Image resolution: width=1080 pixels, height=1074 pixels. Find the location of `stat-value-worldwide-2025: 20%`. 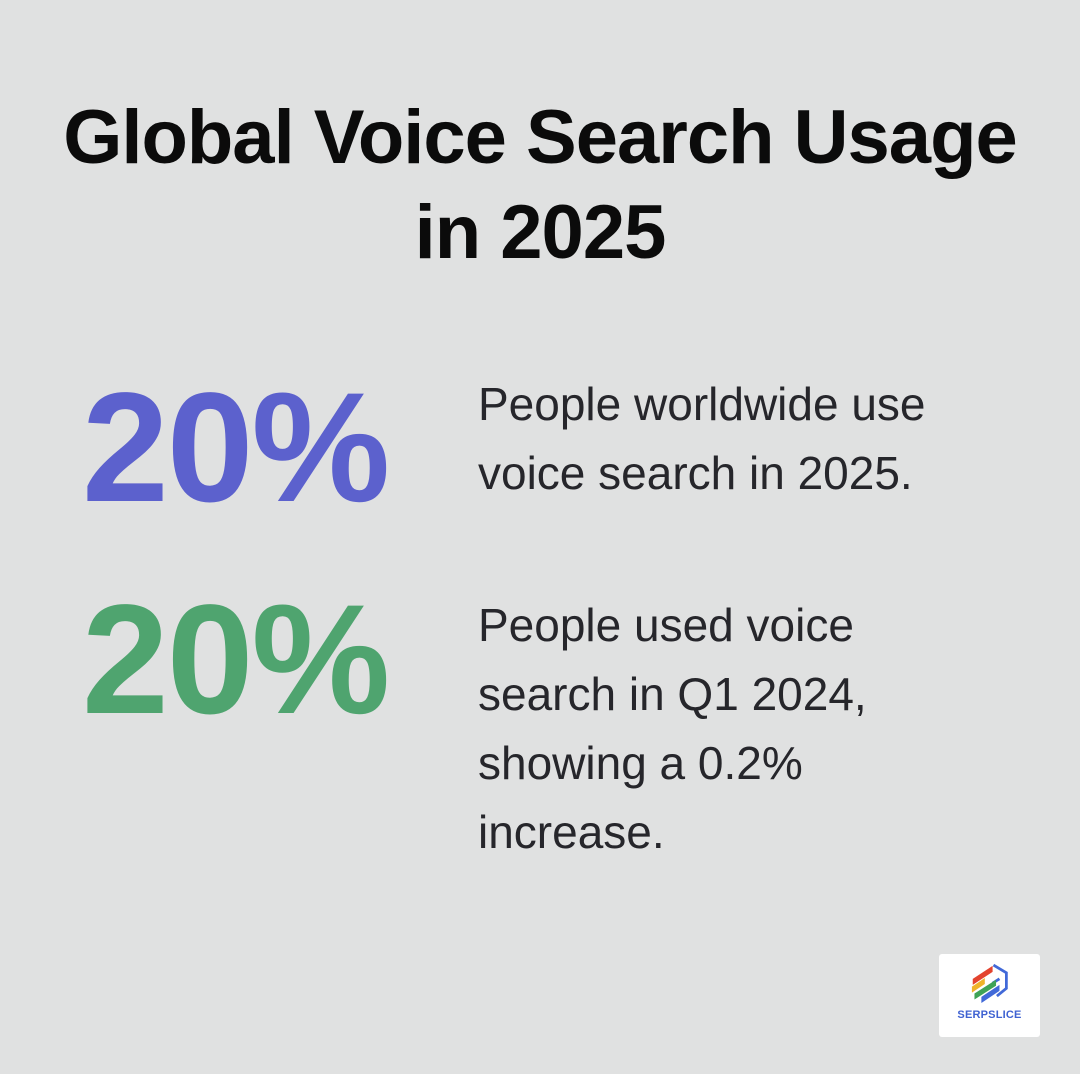

stat-value-worldwide-2025: 20% is located at coordinates (236, 448).